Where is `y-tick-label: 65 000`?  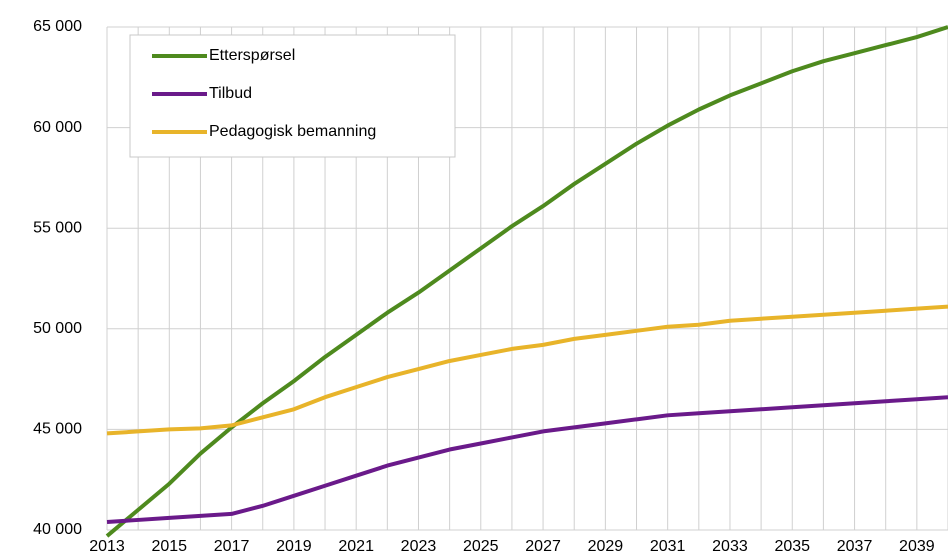
y-tick-label: 65 000 is located at coordinates (57, 26).